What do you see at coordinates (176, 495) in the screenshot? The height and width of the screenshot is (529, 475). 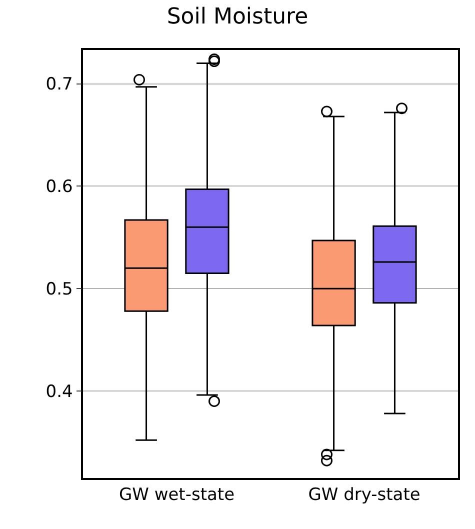 I see `x-tick-label: GW wet-state` at bounding box center [176, 495].